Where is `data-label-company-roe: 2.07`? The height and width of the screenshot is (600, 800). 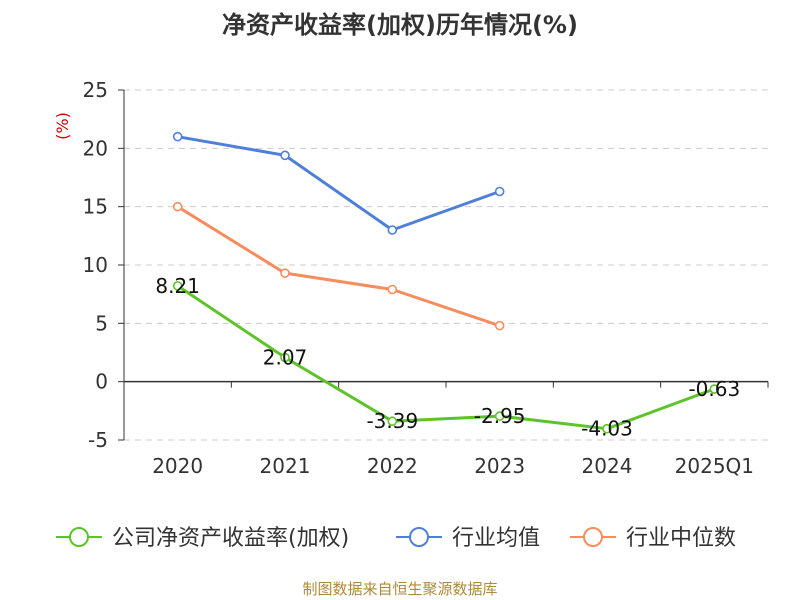 data-label-company-roe: 2.07 is located at coordinates (285, 358).